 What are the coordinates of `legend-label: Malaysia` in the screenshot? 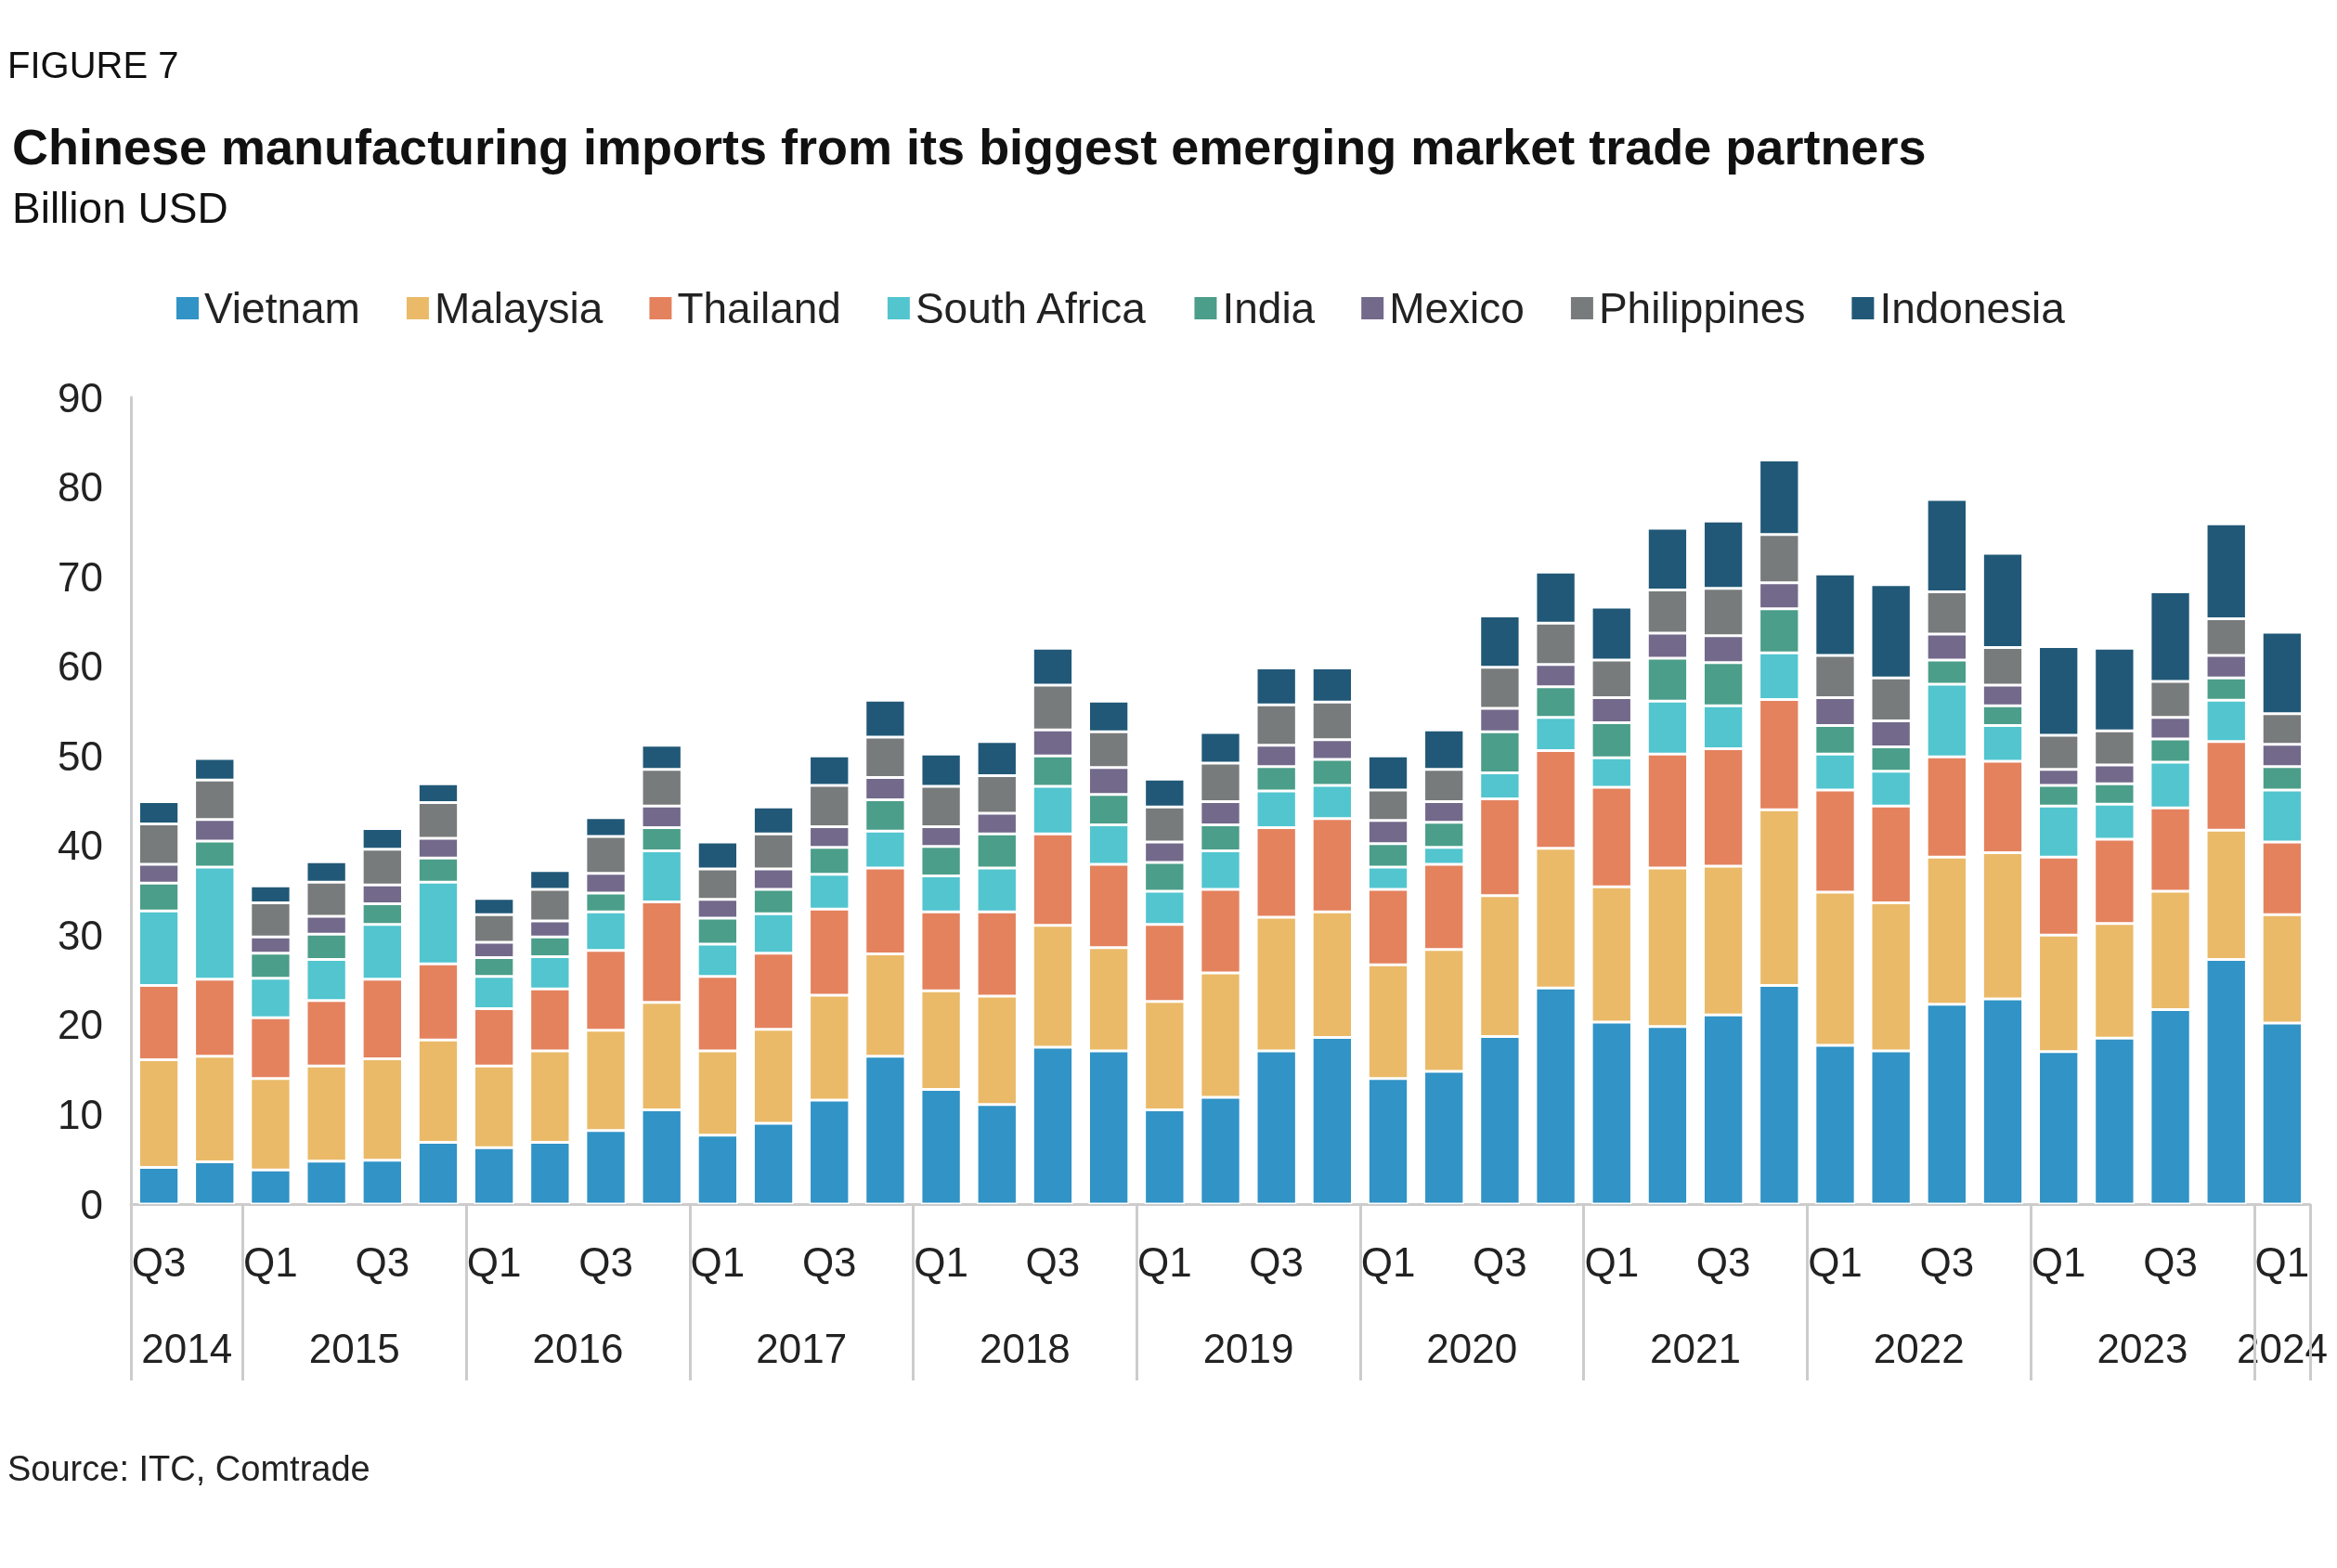 It's located at (519, 308).